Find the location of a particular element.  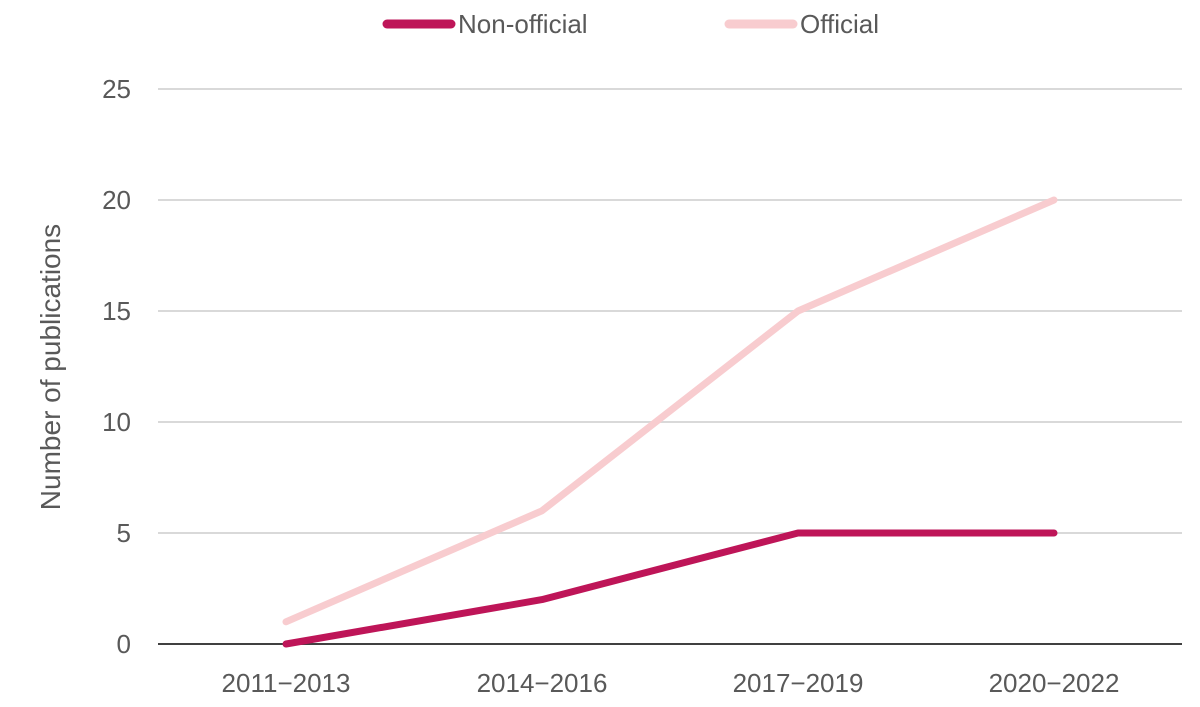

legend-label-official: Official is located at coordinates (839, 24).